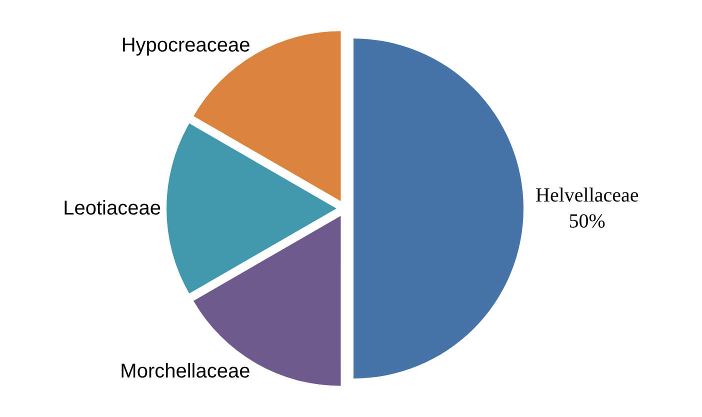 The width and height of the screenshot is (702, 417). I want to click on slice-label: Morchellaceae, so click(185, 371).